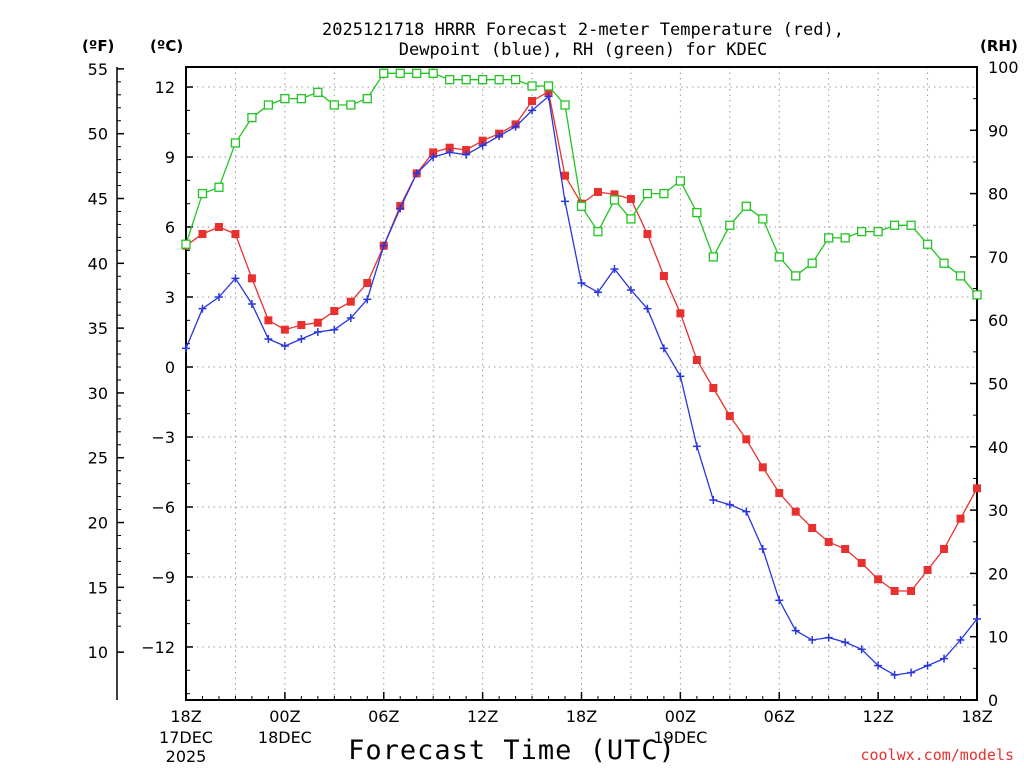 The height and width of the screenshot is (768, 1024). Describe the element at coordinates (998, 194) in the screenshot. I see `rh-tick-label: 80` at that location.